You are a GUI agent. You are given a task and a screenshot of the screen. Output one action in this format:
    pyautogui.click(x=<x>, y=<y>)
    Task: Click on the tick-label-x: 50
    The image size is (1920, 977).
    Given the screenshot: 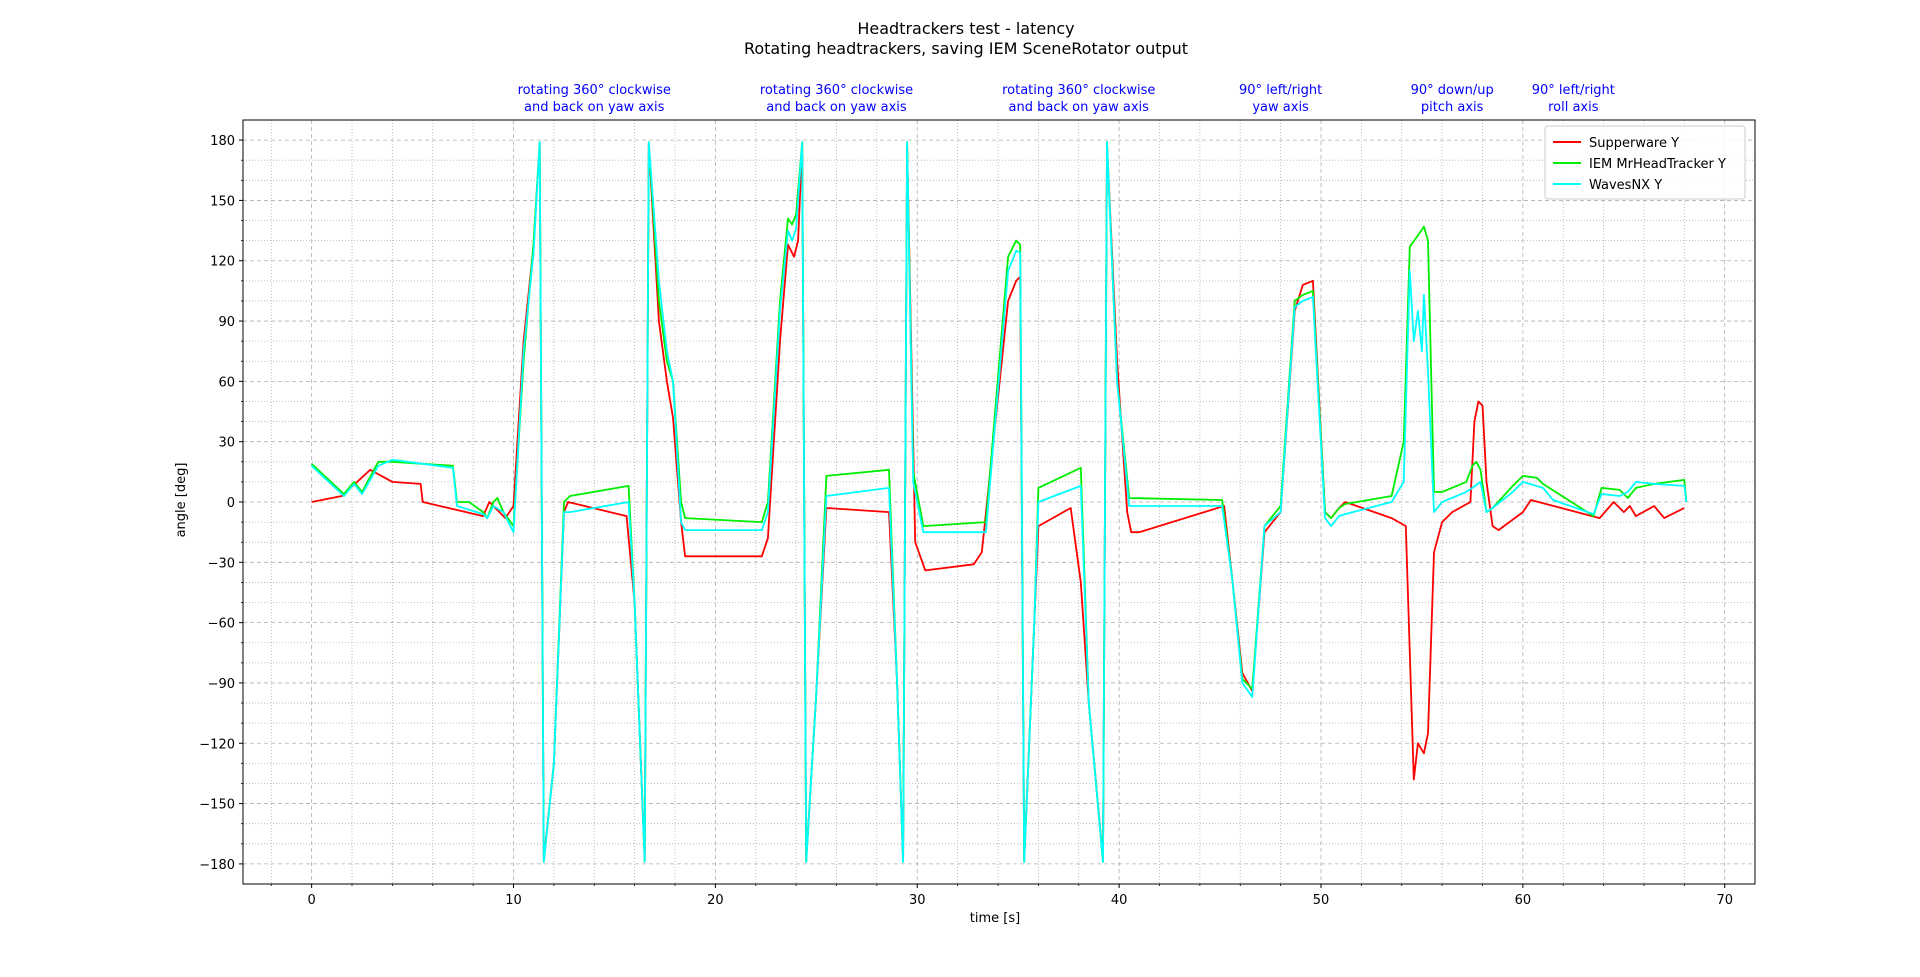 What is the action you would take?
    pyautogui.click(x=1321, y=900)
    